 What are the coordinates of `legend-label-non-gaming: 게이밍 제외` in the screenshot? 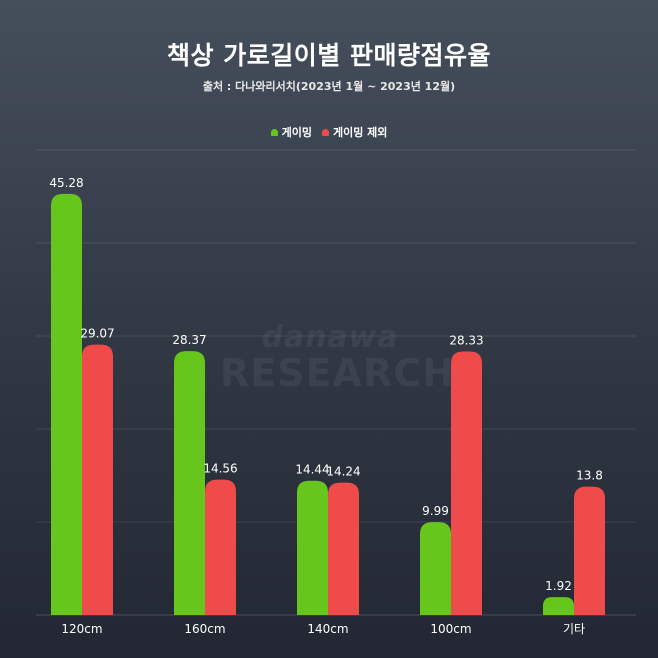 It's located at (360, 132).